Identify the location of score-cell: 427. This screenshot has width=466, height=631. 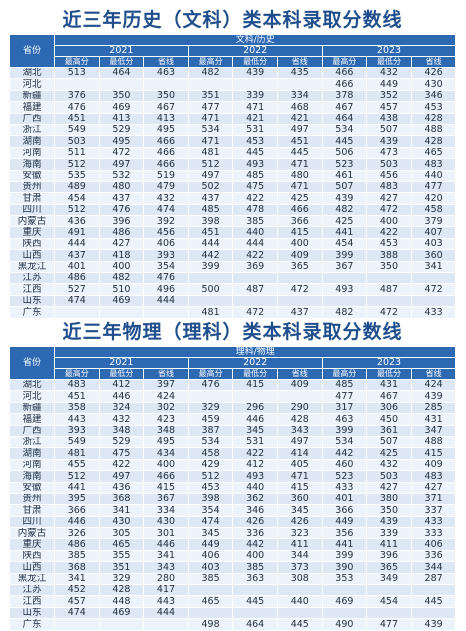
(389, 198).